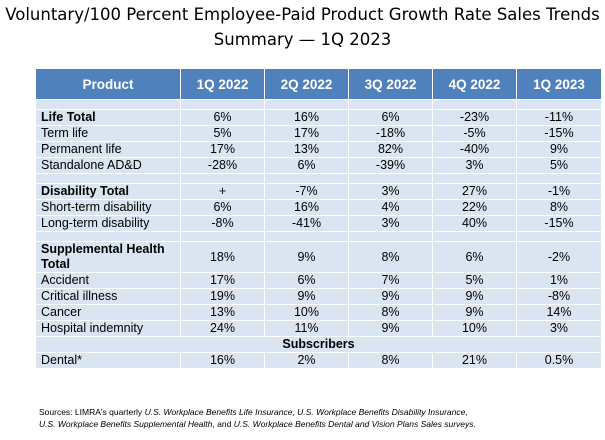 The width and height of the screenshot is (605, 440). I want to click on row-label: Cancer, so click(108, 312).